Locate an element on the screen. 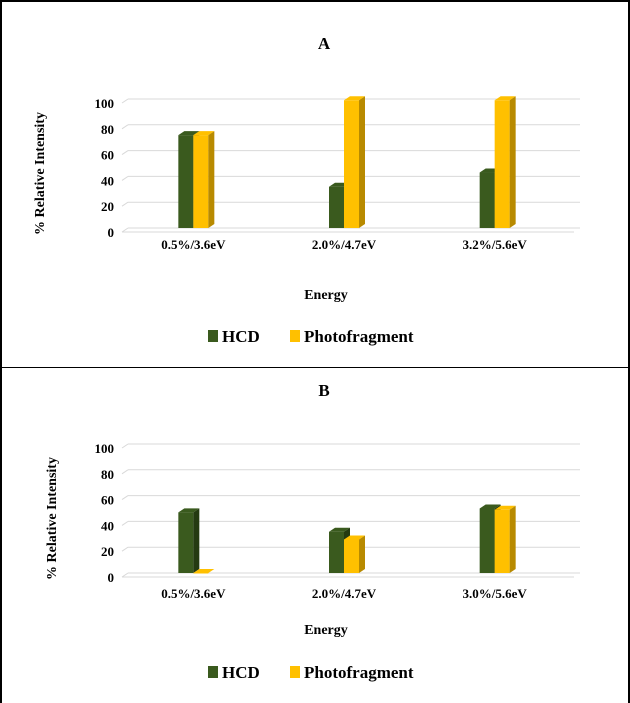 The image size is (630, 703). chart-b-ytick-label: 100 is located at coordinates (105, 448).